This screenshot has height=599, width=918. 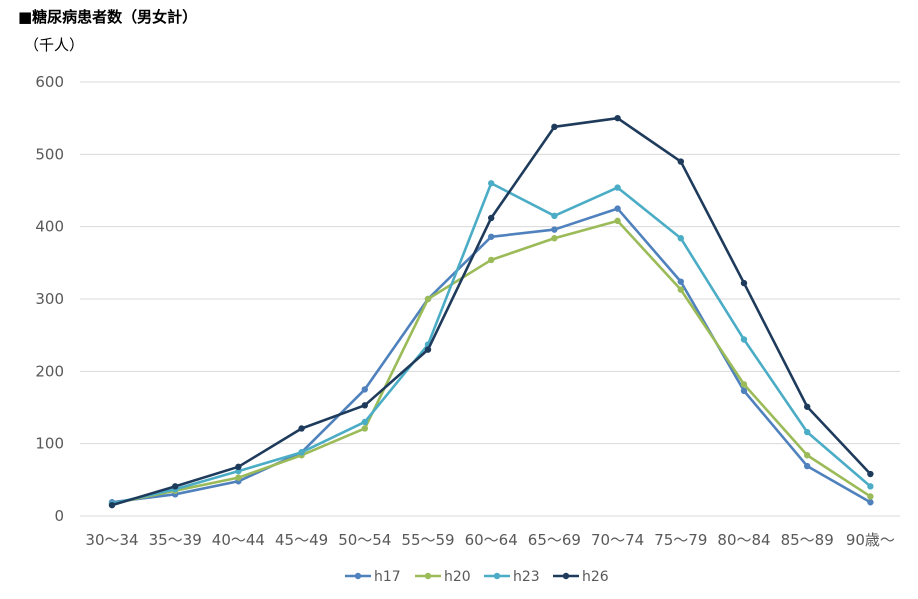 I want to click on x-tick-label: 60～64, so click(x=491, y=540).